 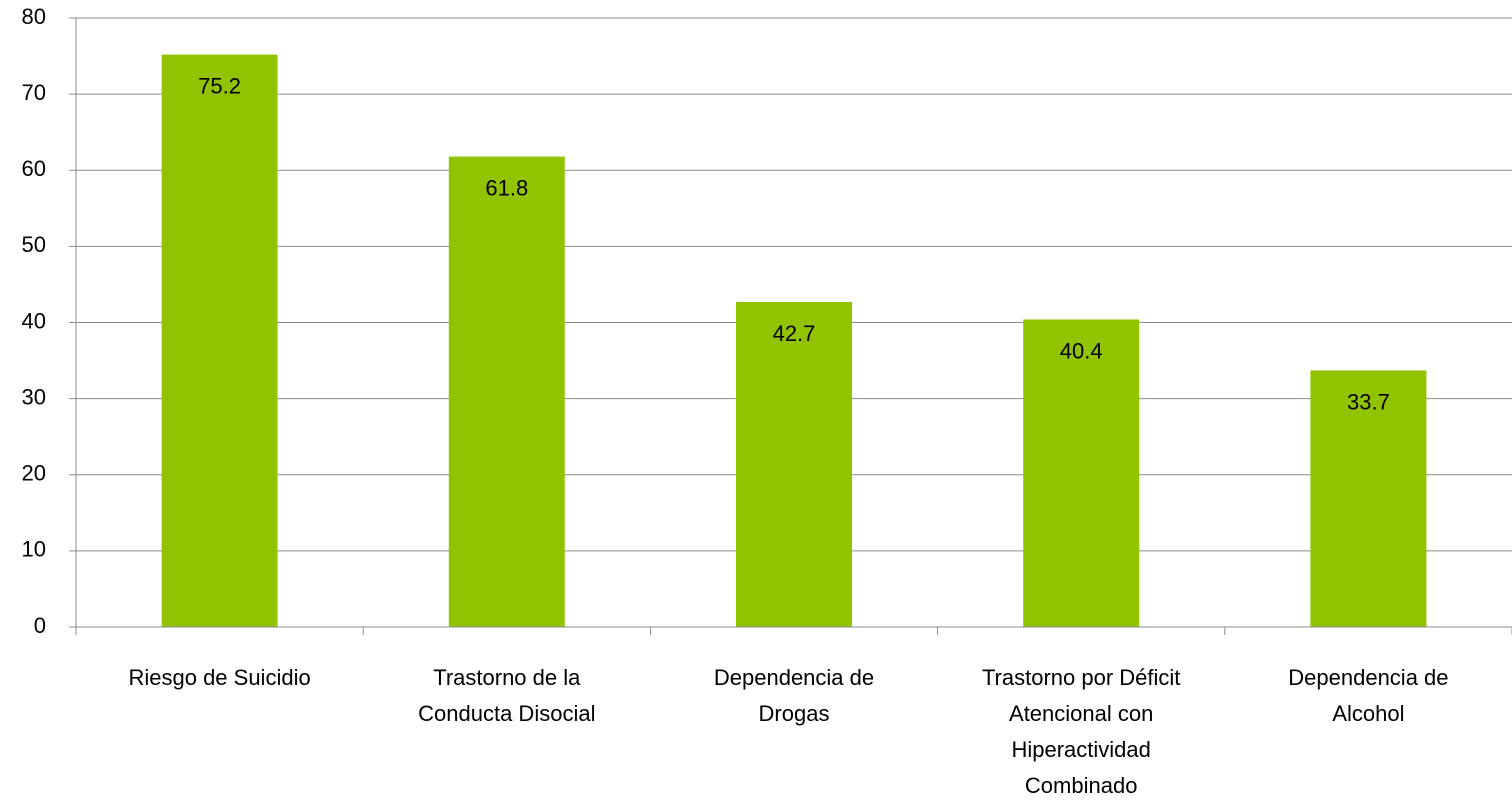 I want to click on y-tick-label: 30, so click(x=34, y=396).